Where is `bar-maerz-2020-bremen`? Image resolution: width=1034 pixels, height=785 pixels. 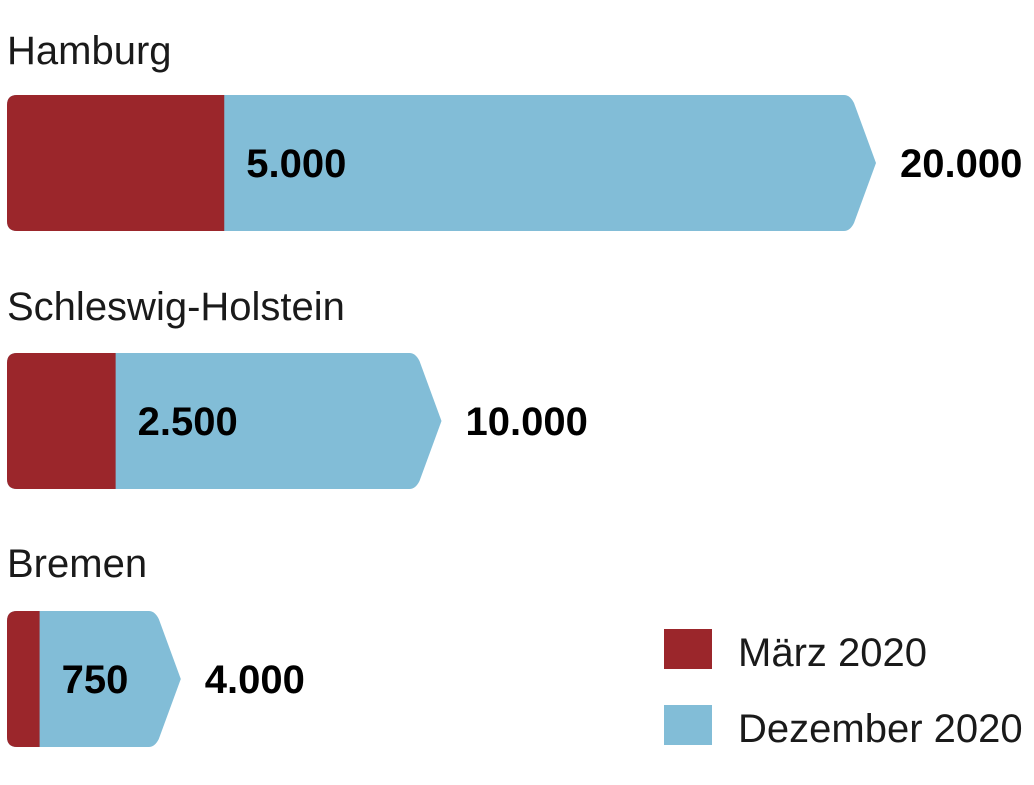 bar-maerz-2020-bremen is located at coordinates (23, 679).